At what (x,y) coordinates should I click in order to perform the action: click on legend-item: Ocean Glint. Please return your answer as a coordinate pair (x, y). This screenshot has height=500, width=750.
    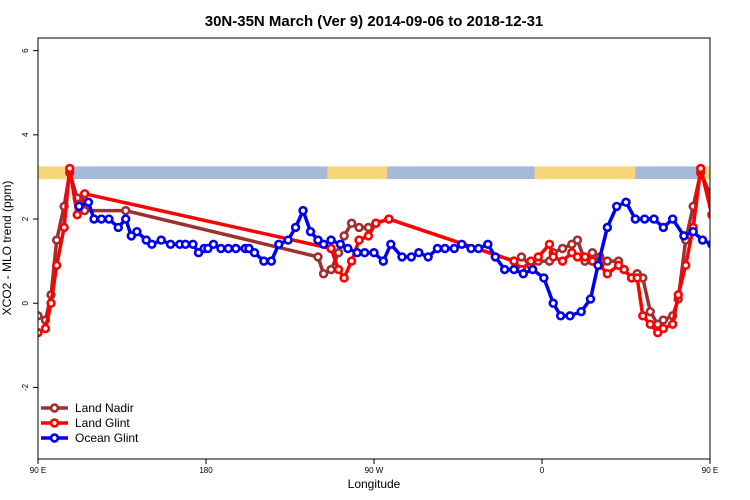
    Looking at the image, I should click on (90, 438).